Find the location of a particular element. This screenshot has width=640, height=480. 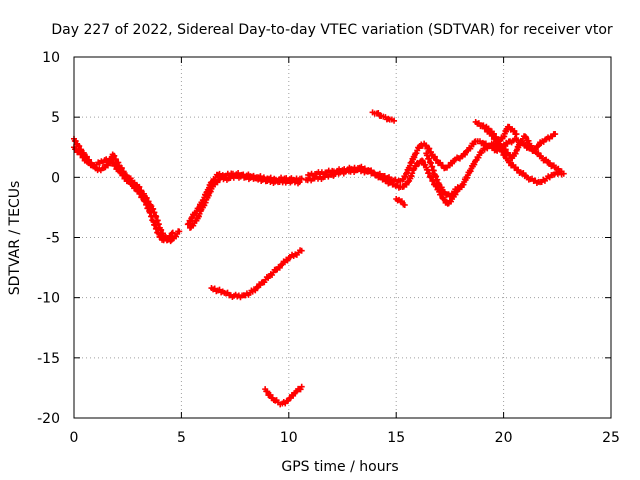

x-axis-label: GPS time / hours is located at coordinates (339, 467).